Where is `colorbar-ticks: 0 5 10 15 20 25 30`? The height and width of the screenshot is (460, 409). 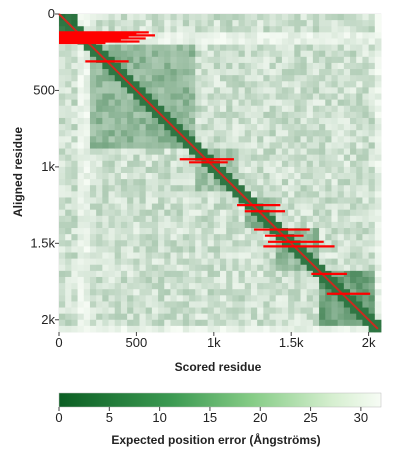 colorbar-ticks: 0 5 10 15 20 25 30 is located at coordinates (211, 416).